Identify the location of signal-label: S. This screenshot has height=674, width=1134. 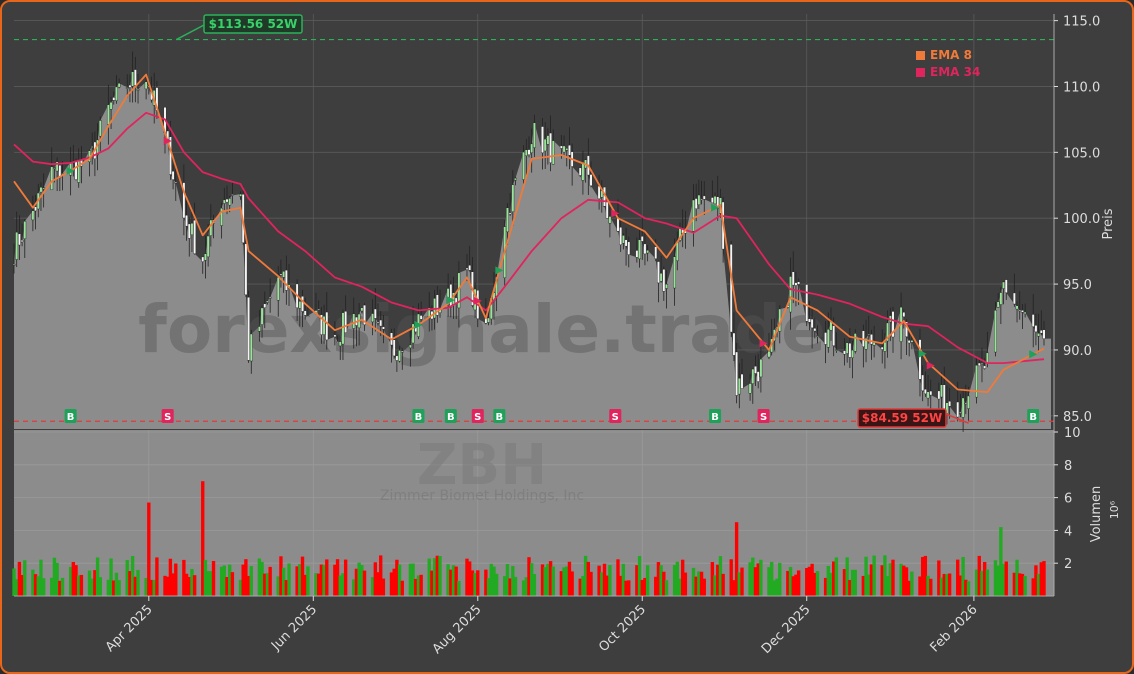
(615, 417).